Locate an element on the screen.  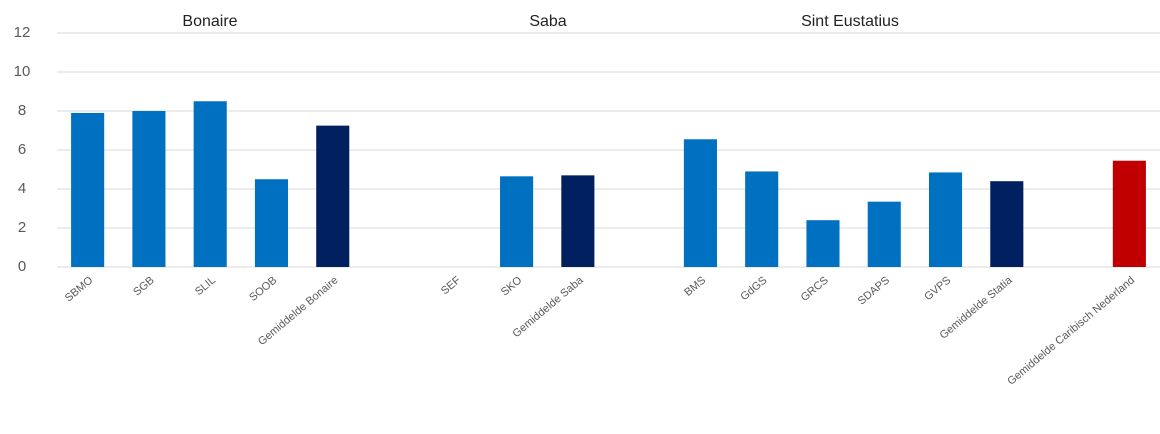
x-tick-label: SBMO is located at coordinates (79, 289).